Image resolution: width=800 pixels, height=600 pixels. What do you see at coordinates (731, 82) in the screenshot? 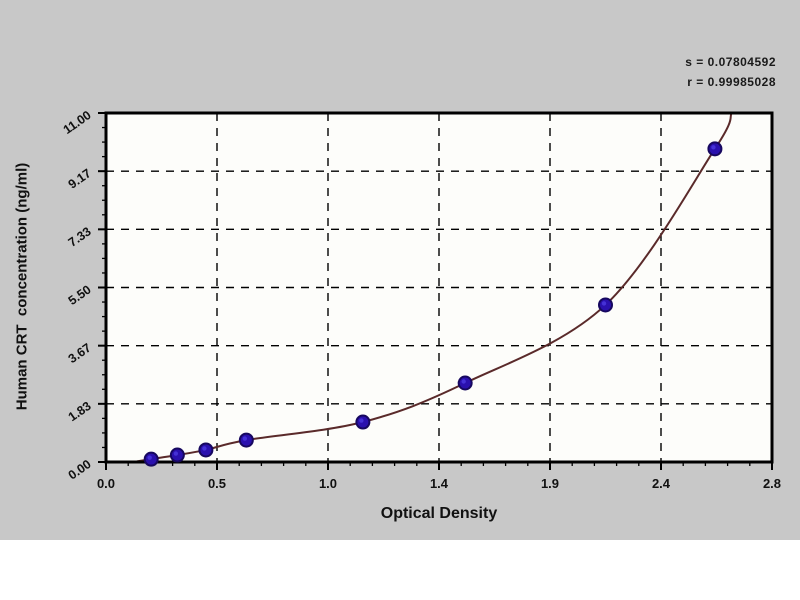
I see `correlation-value: r = 0.99985028` at bounding box center [731, 82].